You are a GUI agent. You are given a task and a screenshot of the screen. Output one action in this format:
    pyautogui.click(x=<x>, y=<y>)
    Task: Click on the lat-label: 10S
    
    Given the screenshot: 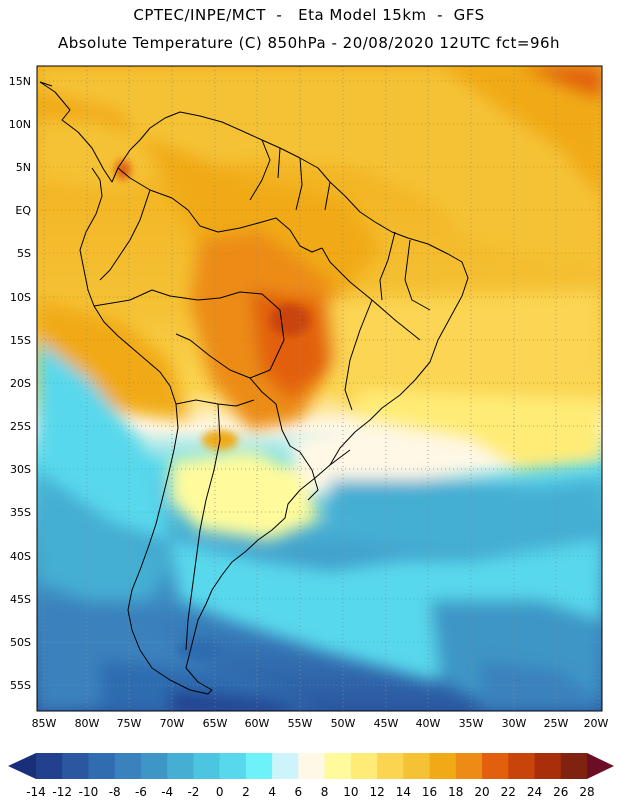 What is the action you would take?
    pyautogui.click(x=20, y=297)
    